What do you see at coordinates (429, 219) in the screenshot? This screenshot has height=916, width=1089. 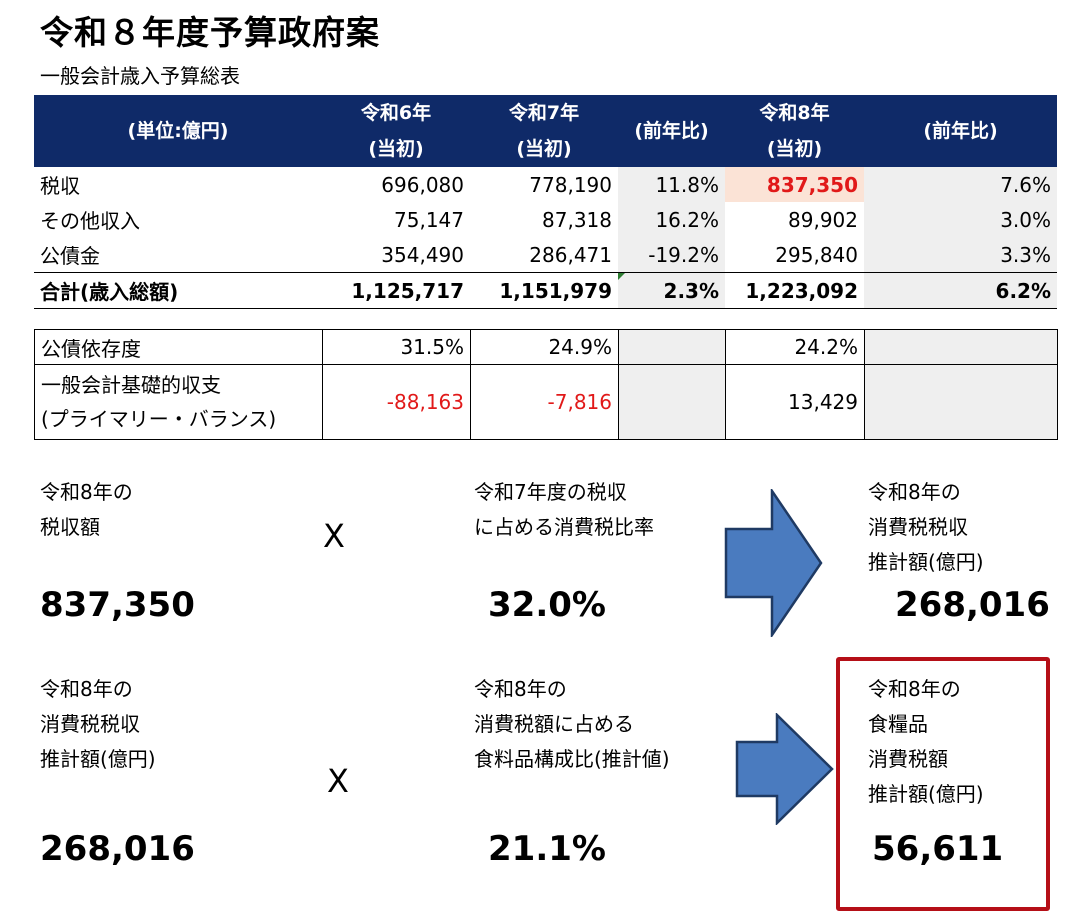 I see `cell-r6: 75,147` at bounding box center [429, 219].